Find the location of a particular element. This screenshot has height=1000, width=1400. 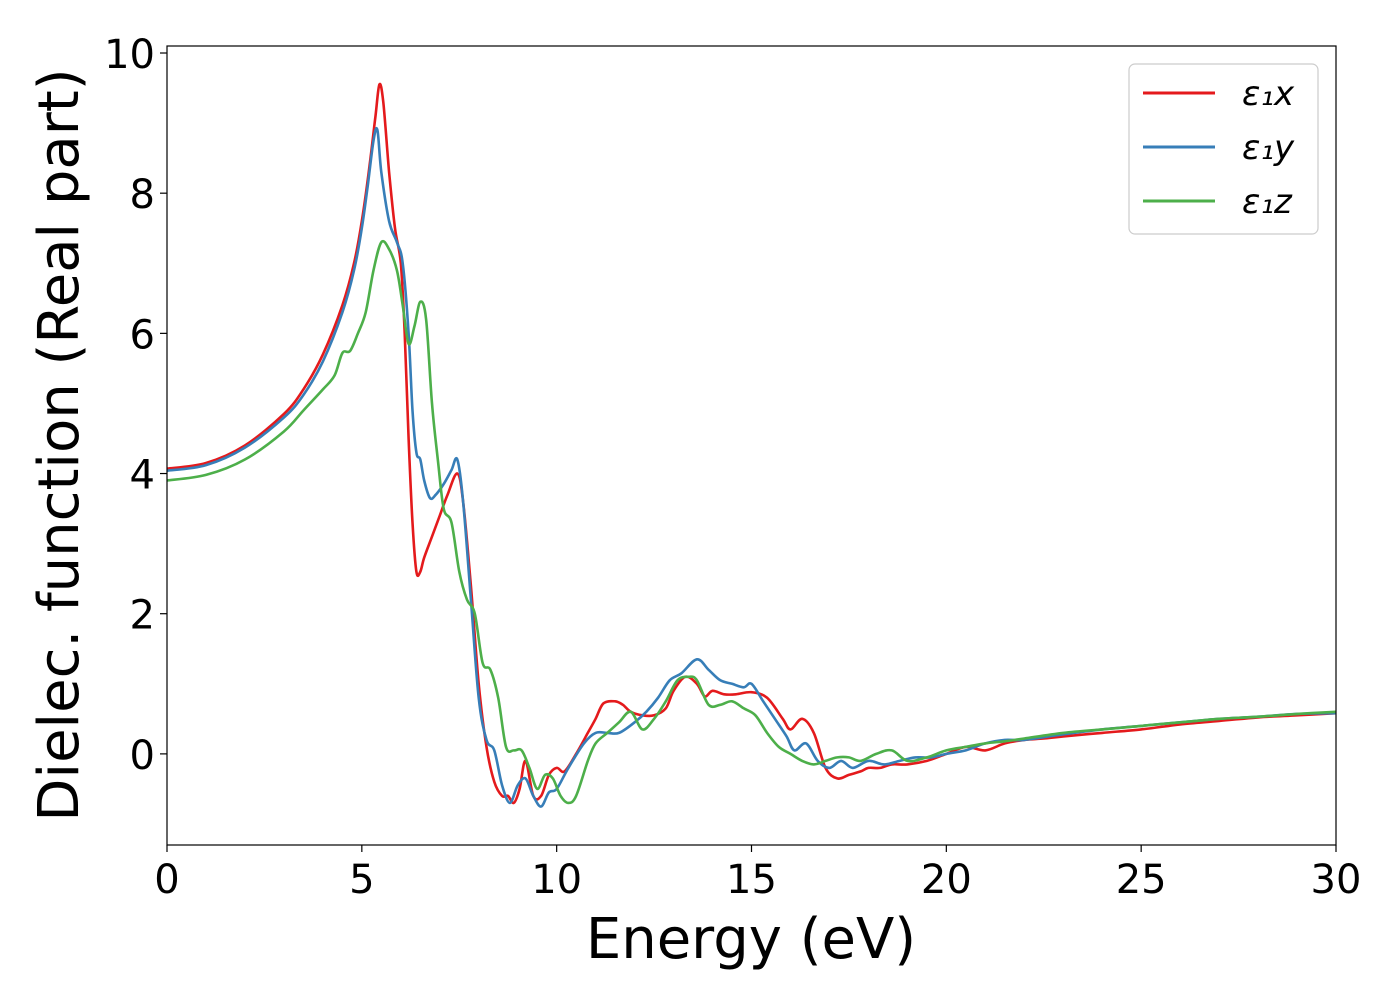

y-tick-label: 8 is located at coordinates (142, 195).